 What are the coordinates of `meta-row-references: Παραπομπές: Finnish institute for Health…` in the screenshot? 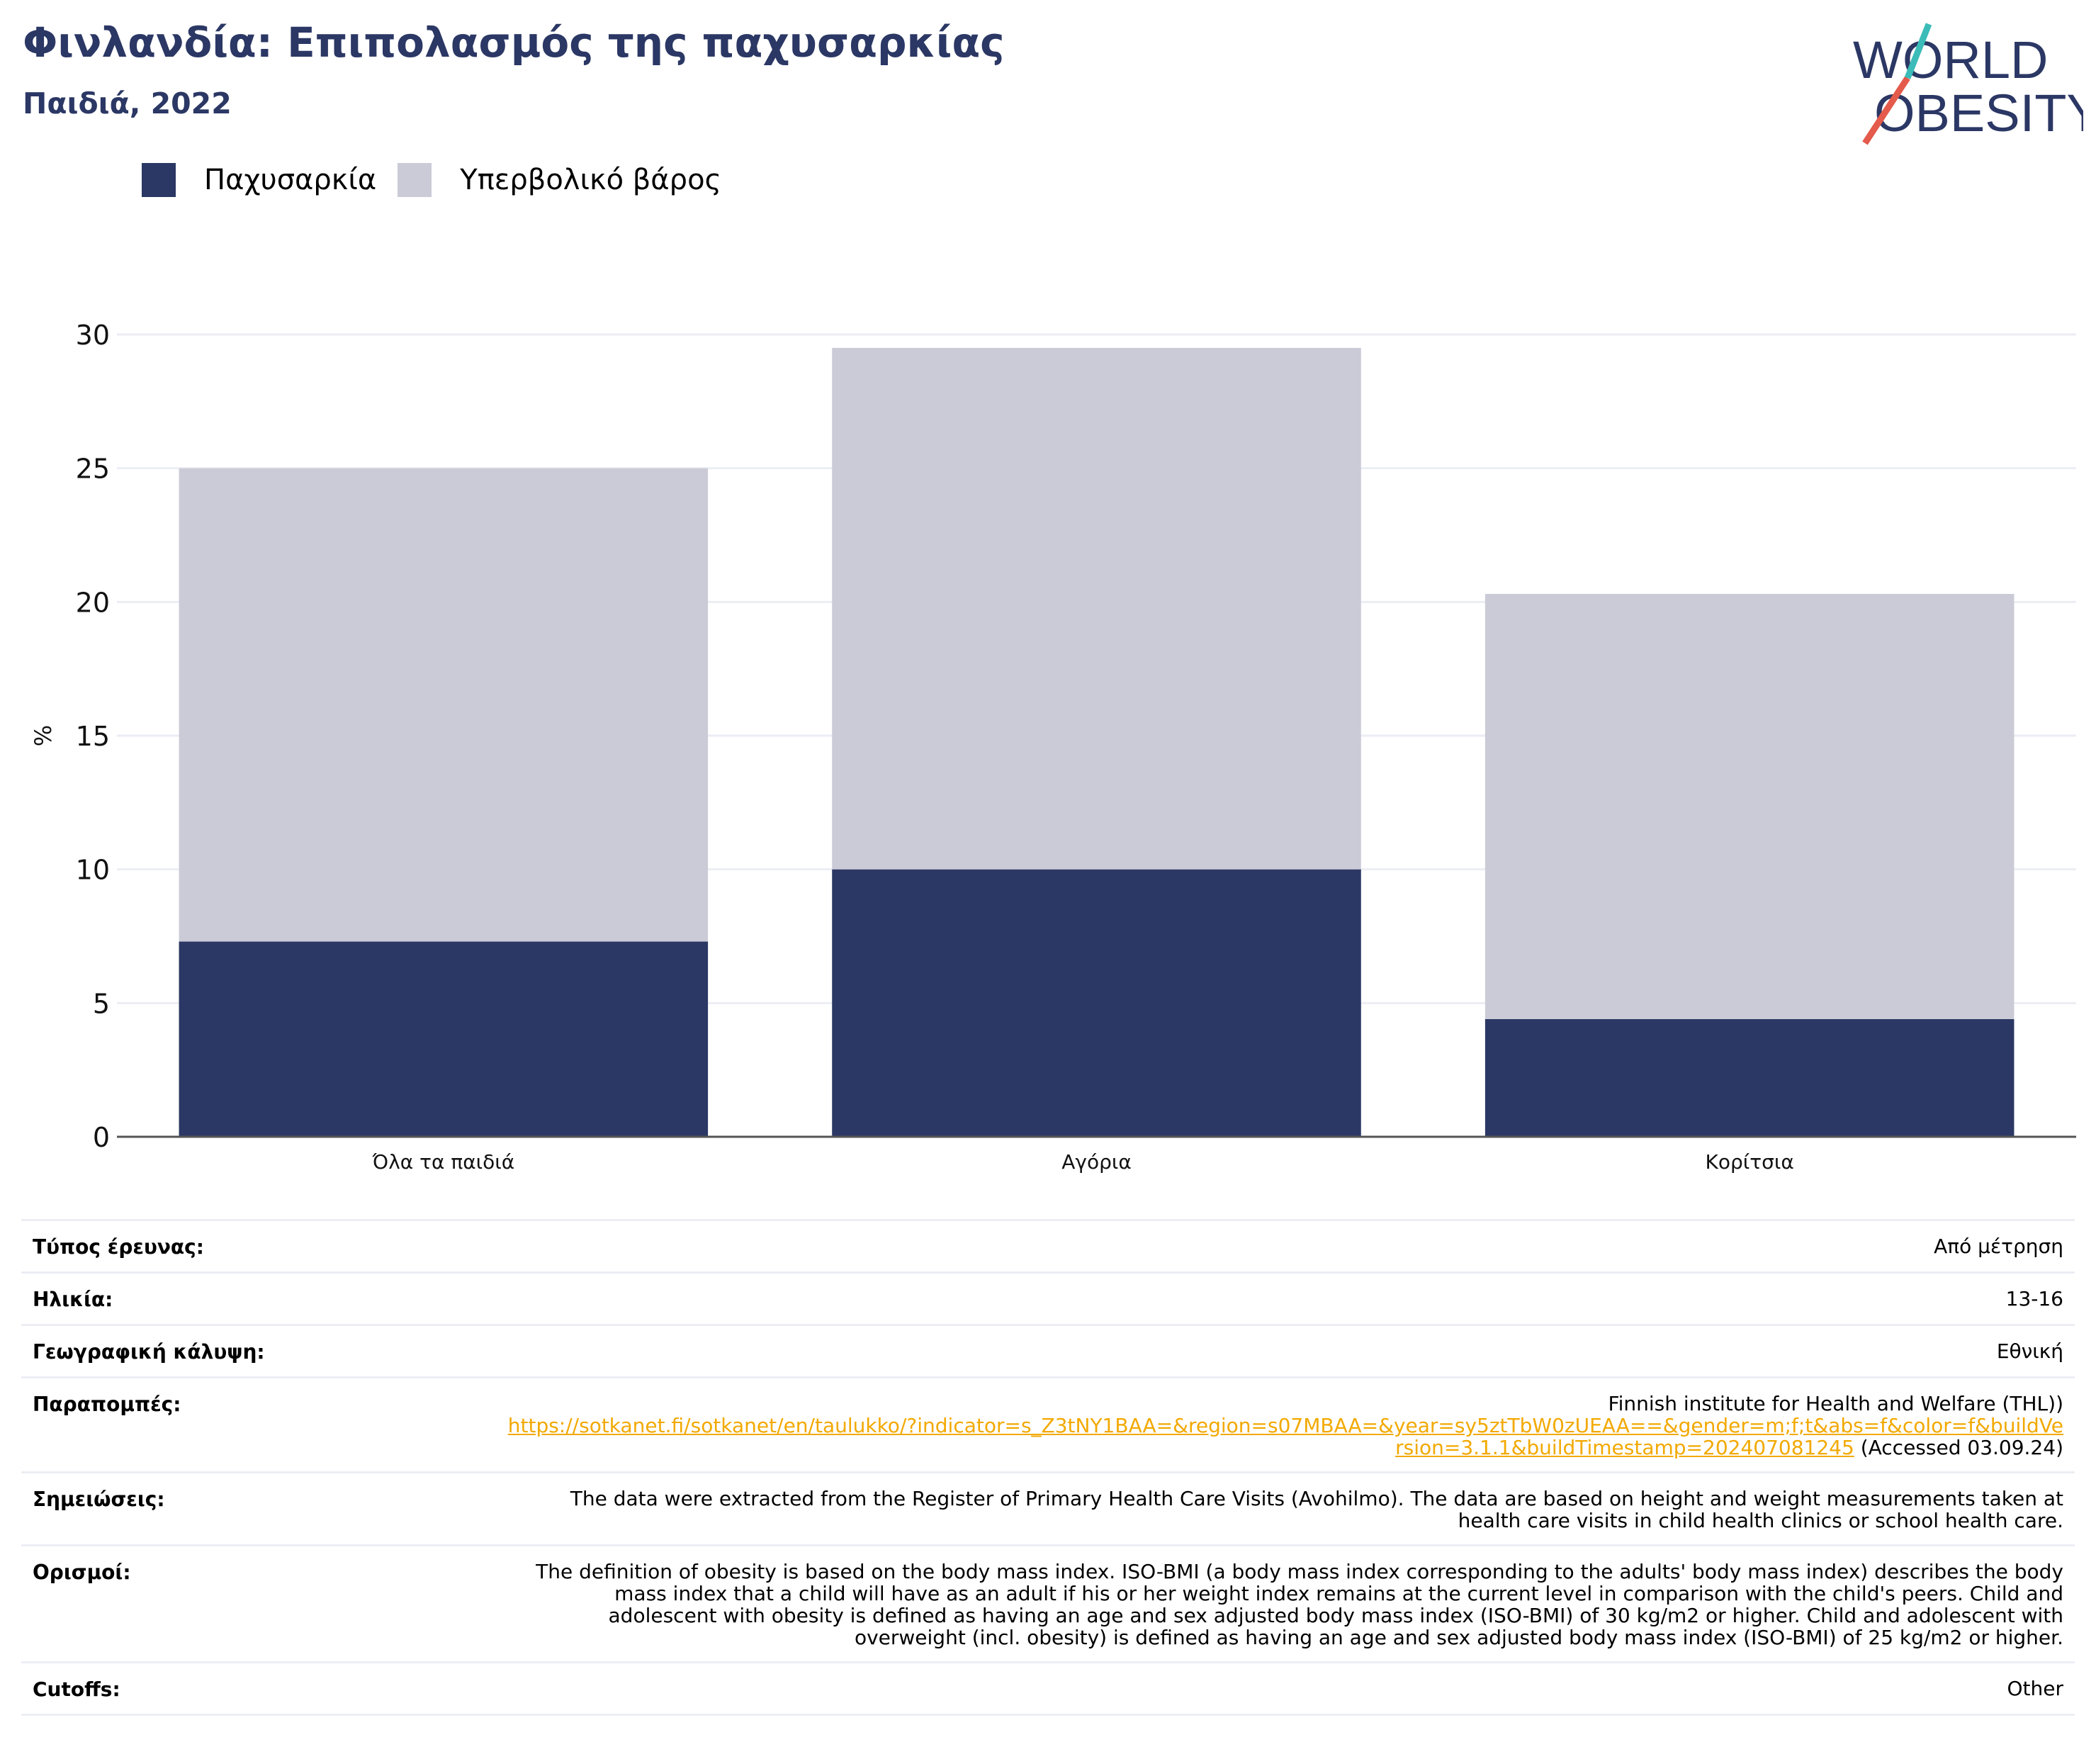 It's located at (1048, 1423).